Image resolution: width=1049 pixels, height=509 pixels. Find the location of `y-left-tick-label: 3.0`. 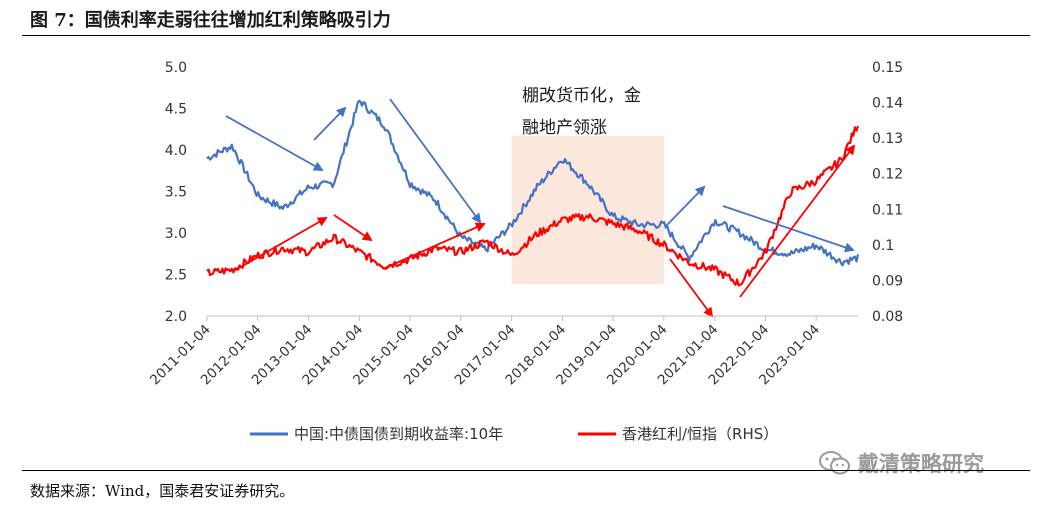

y-left-tick-label: 3.0 is located at coordinates (176, 234).